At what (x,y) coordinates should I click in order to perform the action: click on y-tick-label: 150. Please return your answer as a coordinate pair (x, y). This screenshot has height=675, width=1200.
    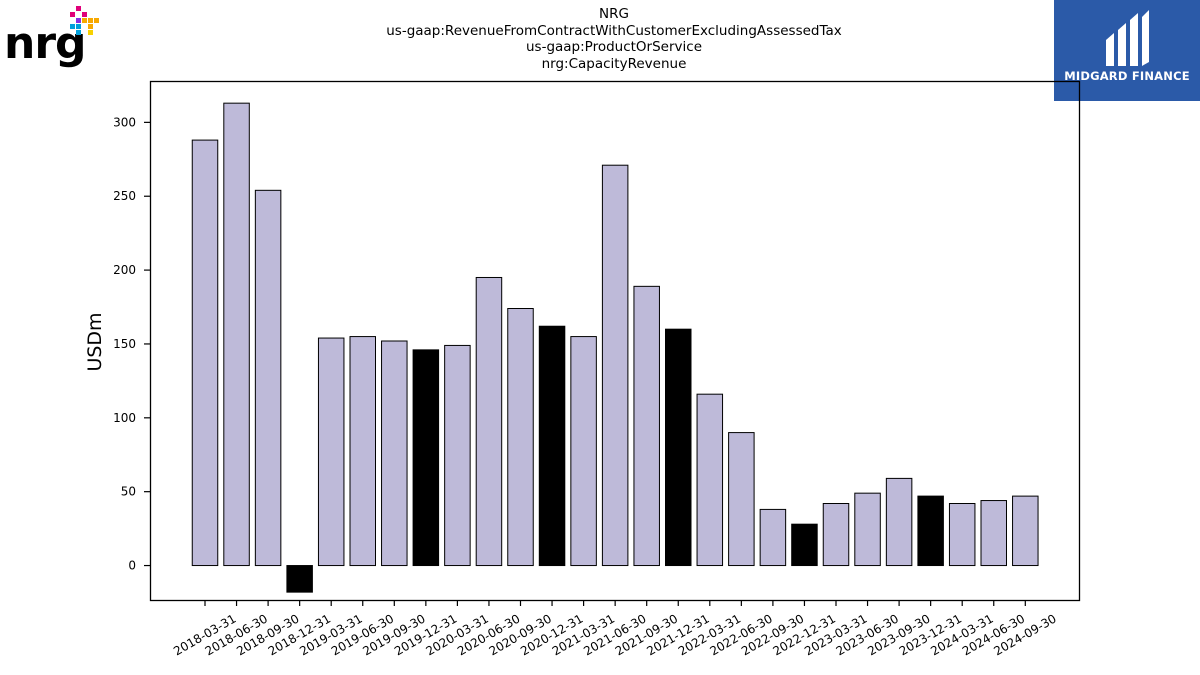
    Looking at the image, I should click on (124, 344).